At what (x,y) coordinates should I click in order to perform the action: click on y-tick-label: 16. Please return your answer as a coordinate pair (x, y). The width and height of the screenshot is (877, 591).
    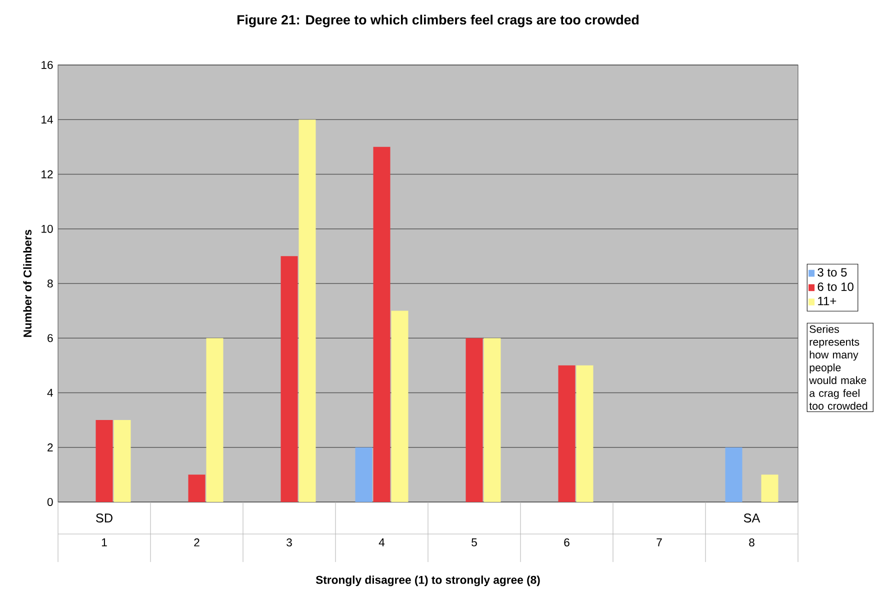
    Looking at the image, I should click on (47, 65).